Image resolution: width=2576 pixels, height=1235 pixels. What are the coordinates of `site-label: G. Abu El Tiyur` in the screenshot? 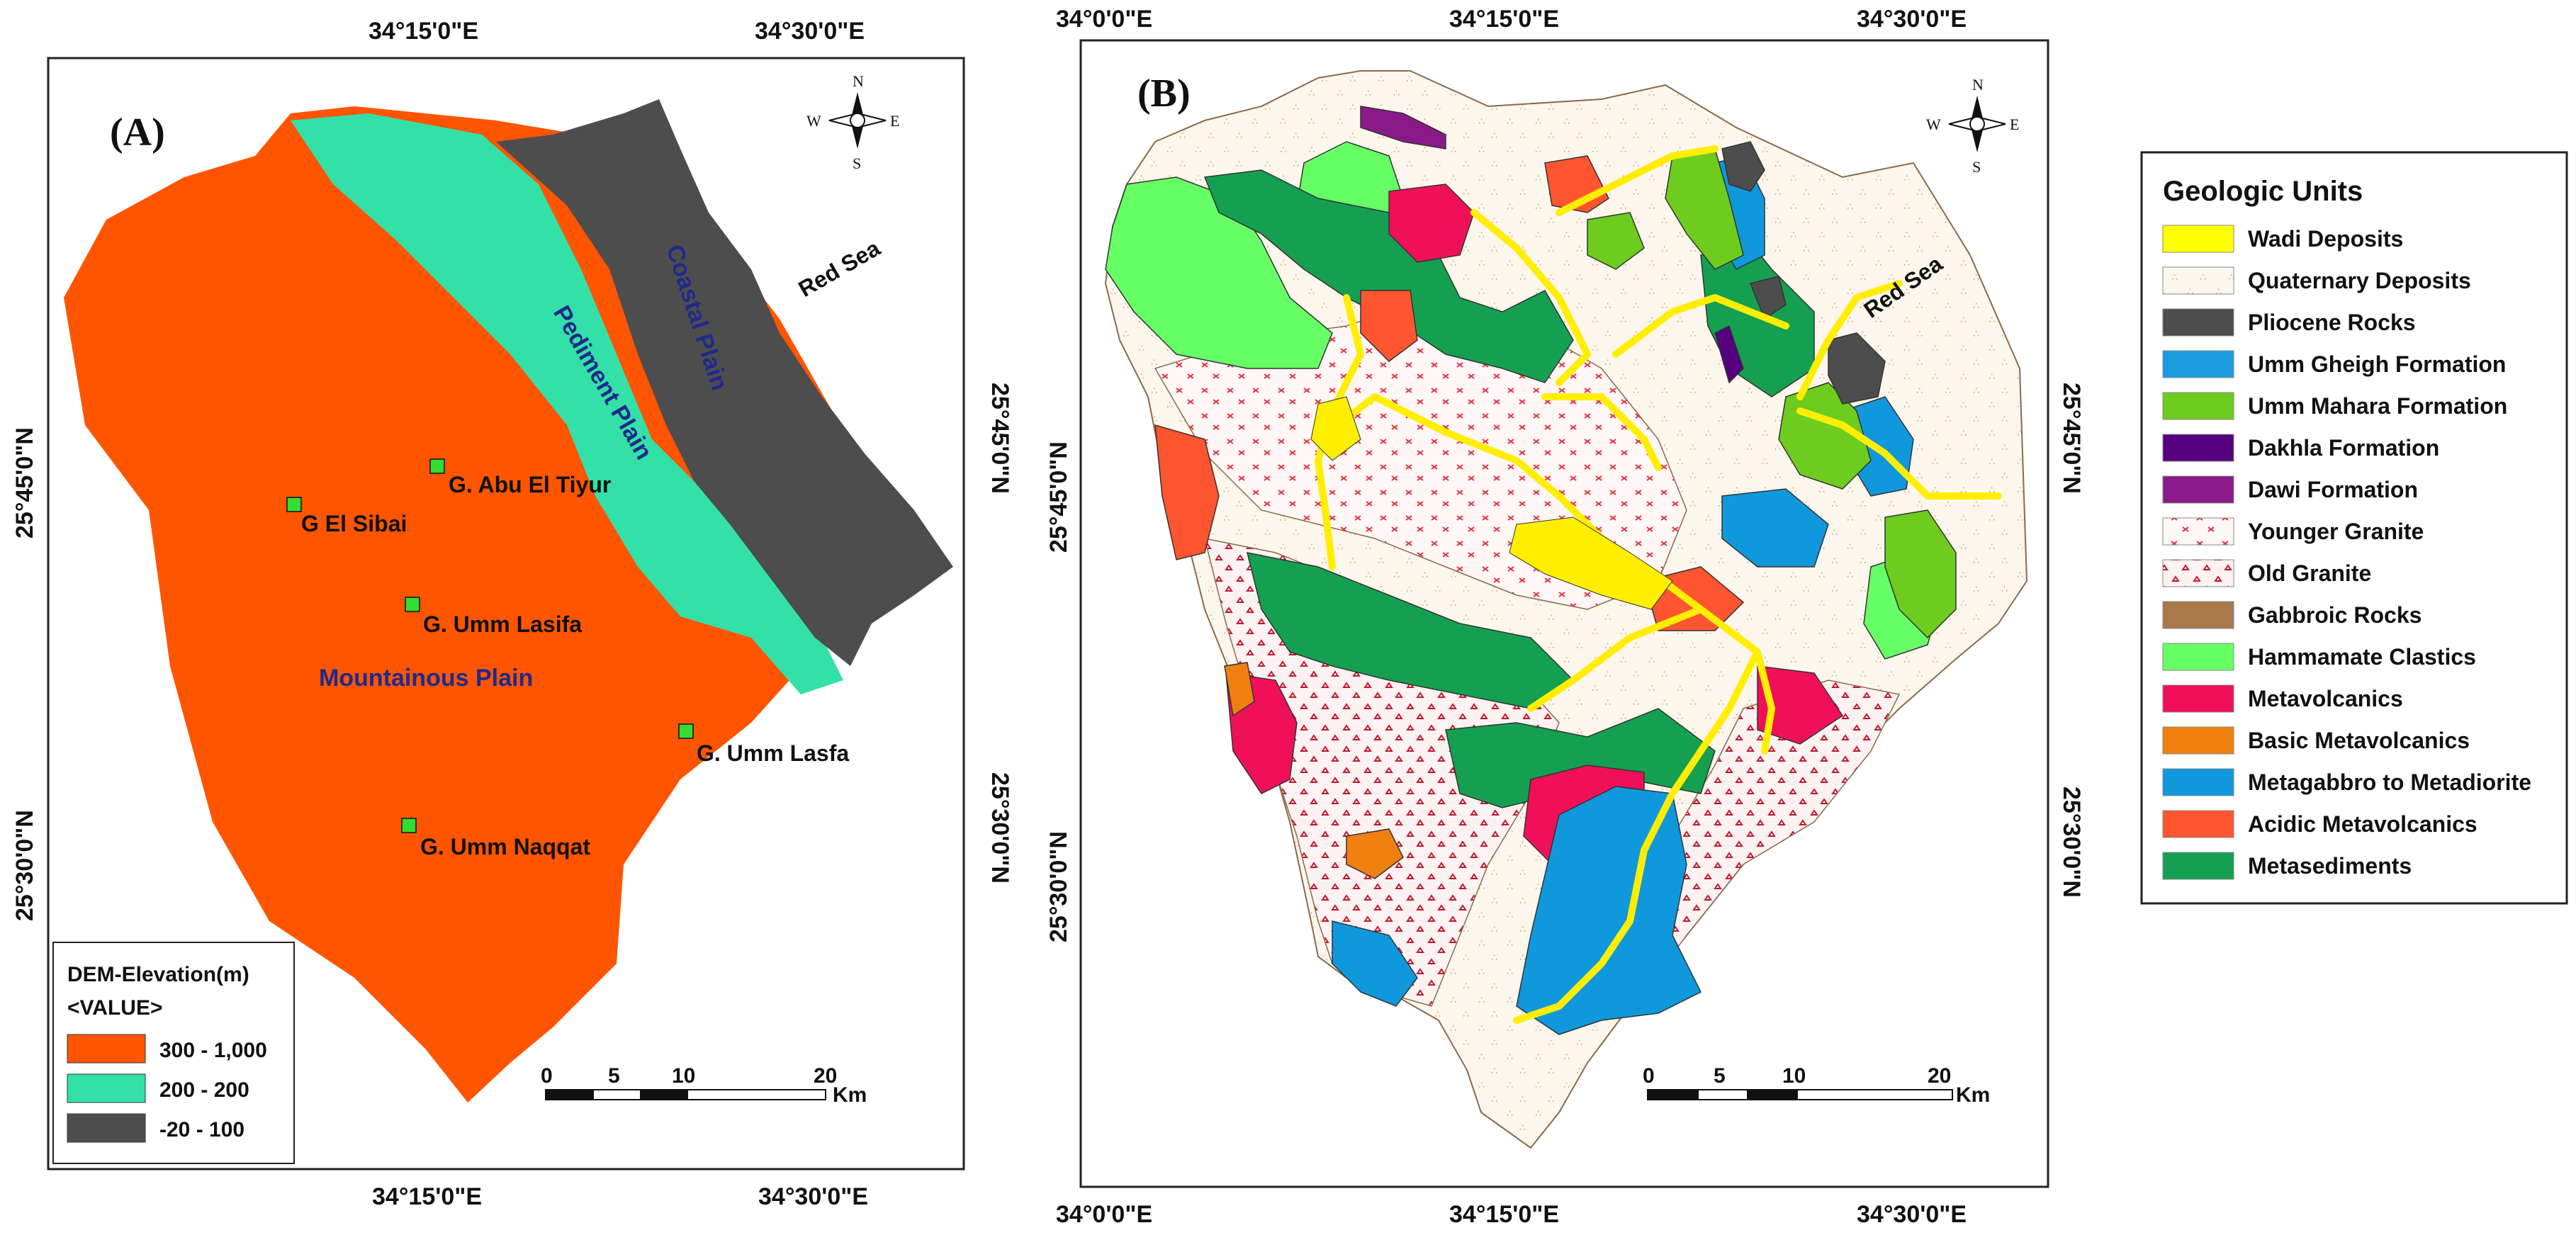 It's located at (530, 484).